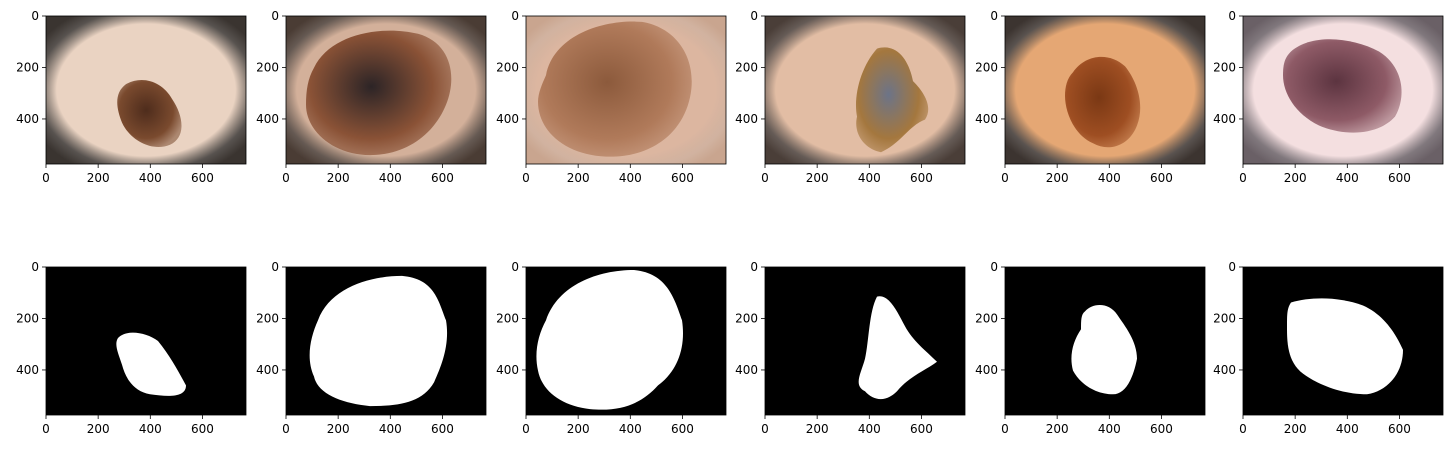  What do you see at coordinates (865, 341) in the screenshot?
I see `mask-image` at bounding box center [865, 341].